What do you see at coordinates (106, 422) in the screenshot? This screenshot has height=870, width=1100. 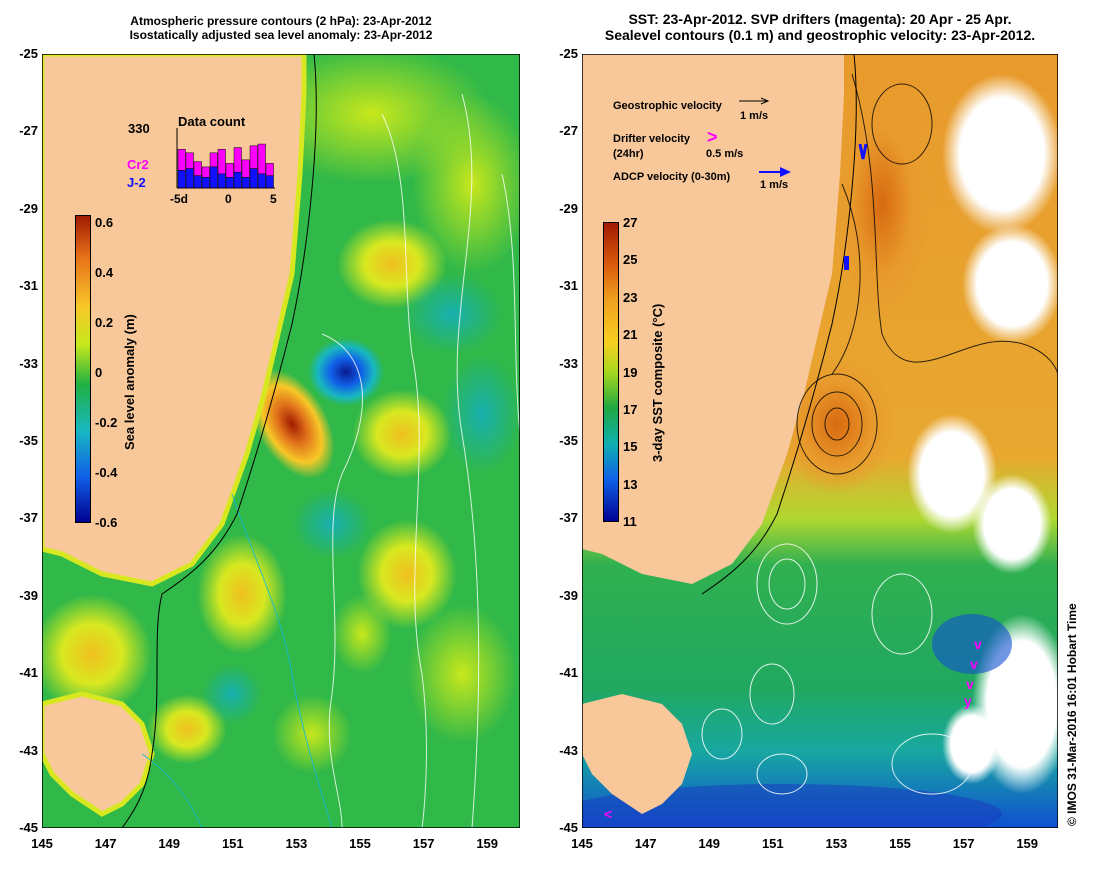 I see `colorbar-tick-label: -0.2` at bounding box center [106, 422].